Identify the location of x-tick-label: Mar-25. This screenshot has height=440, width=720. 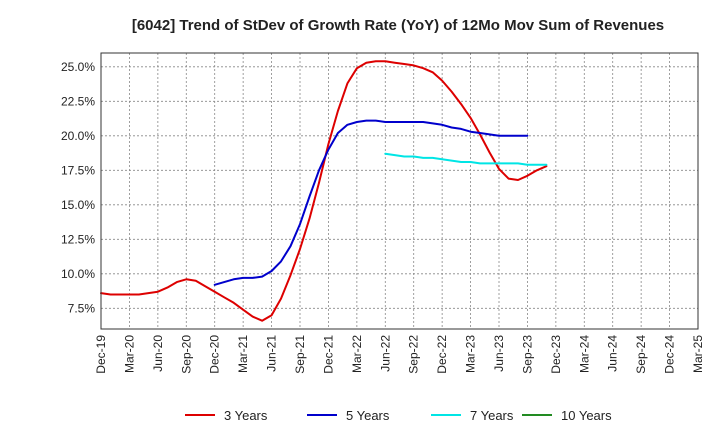
(698, 354).